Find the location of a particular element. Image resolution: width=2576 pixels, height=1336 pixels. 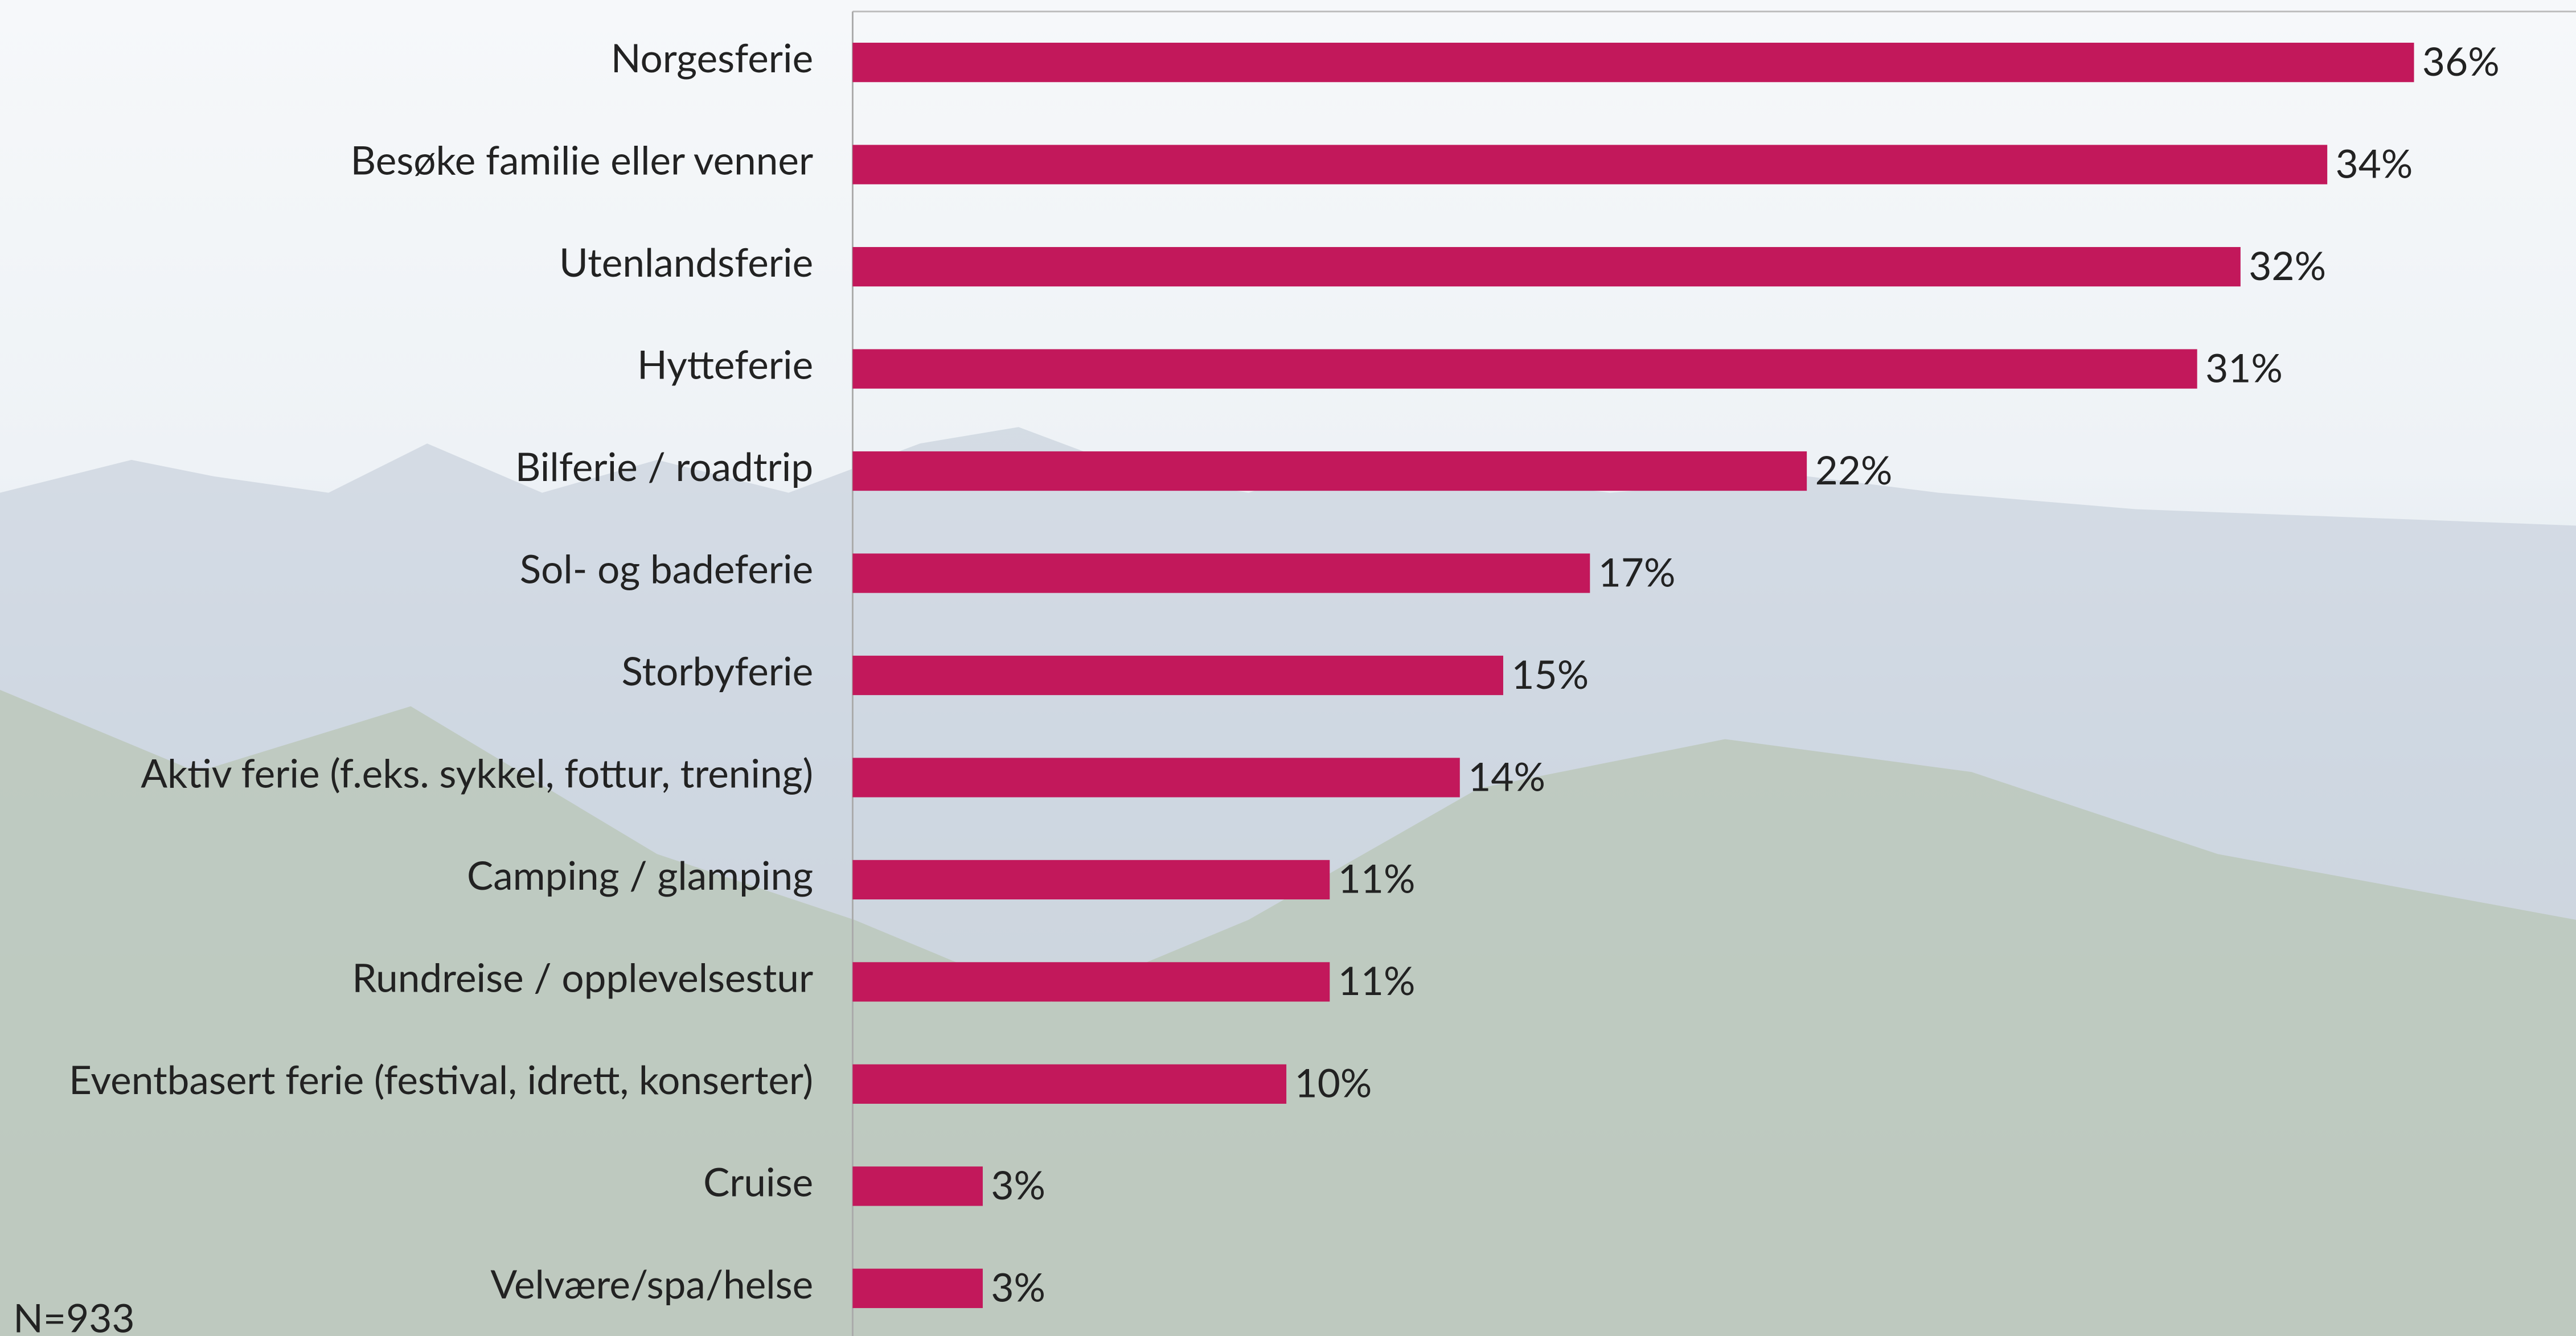

category-label: Besøke familie eller venner is located at coordinates (582, 159).